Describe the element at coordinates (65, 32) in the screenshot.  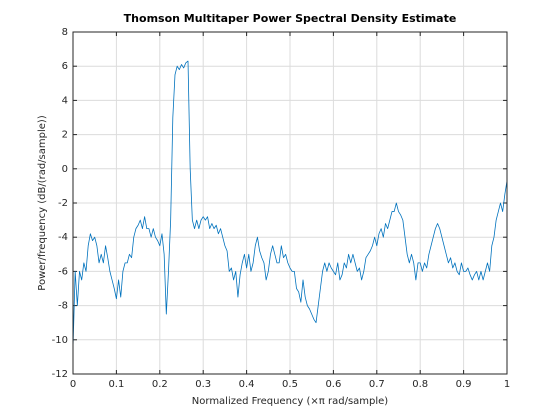
I see `y-tick-label: 8` at that location.